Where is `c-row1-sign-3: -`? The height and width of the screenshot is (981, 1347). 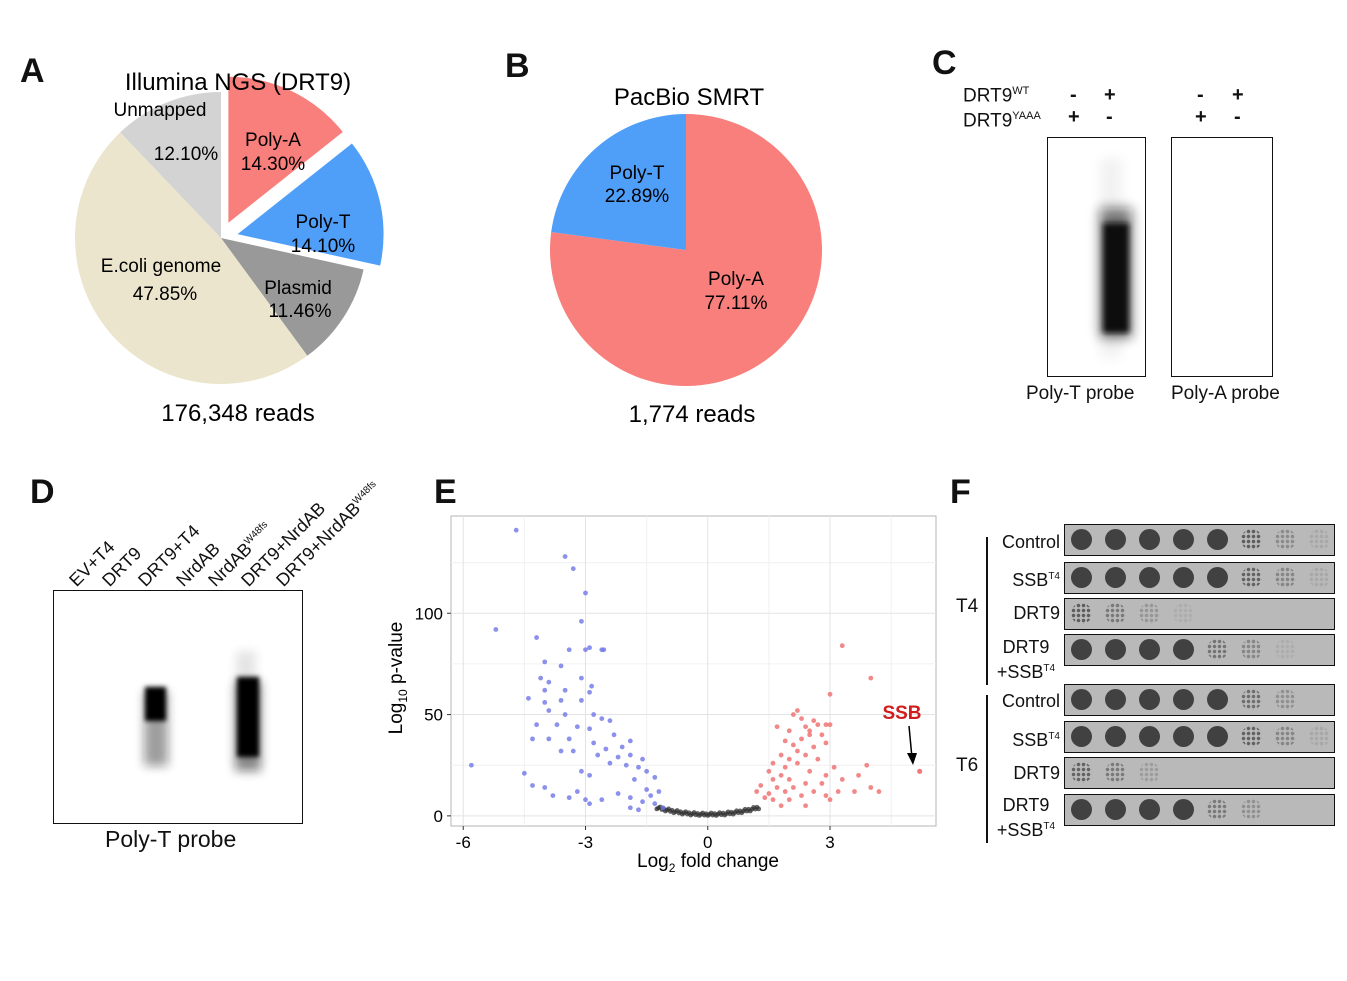 c-row1-sign-3: - is located at coordinates (1200, 95).